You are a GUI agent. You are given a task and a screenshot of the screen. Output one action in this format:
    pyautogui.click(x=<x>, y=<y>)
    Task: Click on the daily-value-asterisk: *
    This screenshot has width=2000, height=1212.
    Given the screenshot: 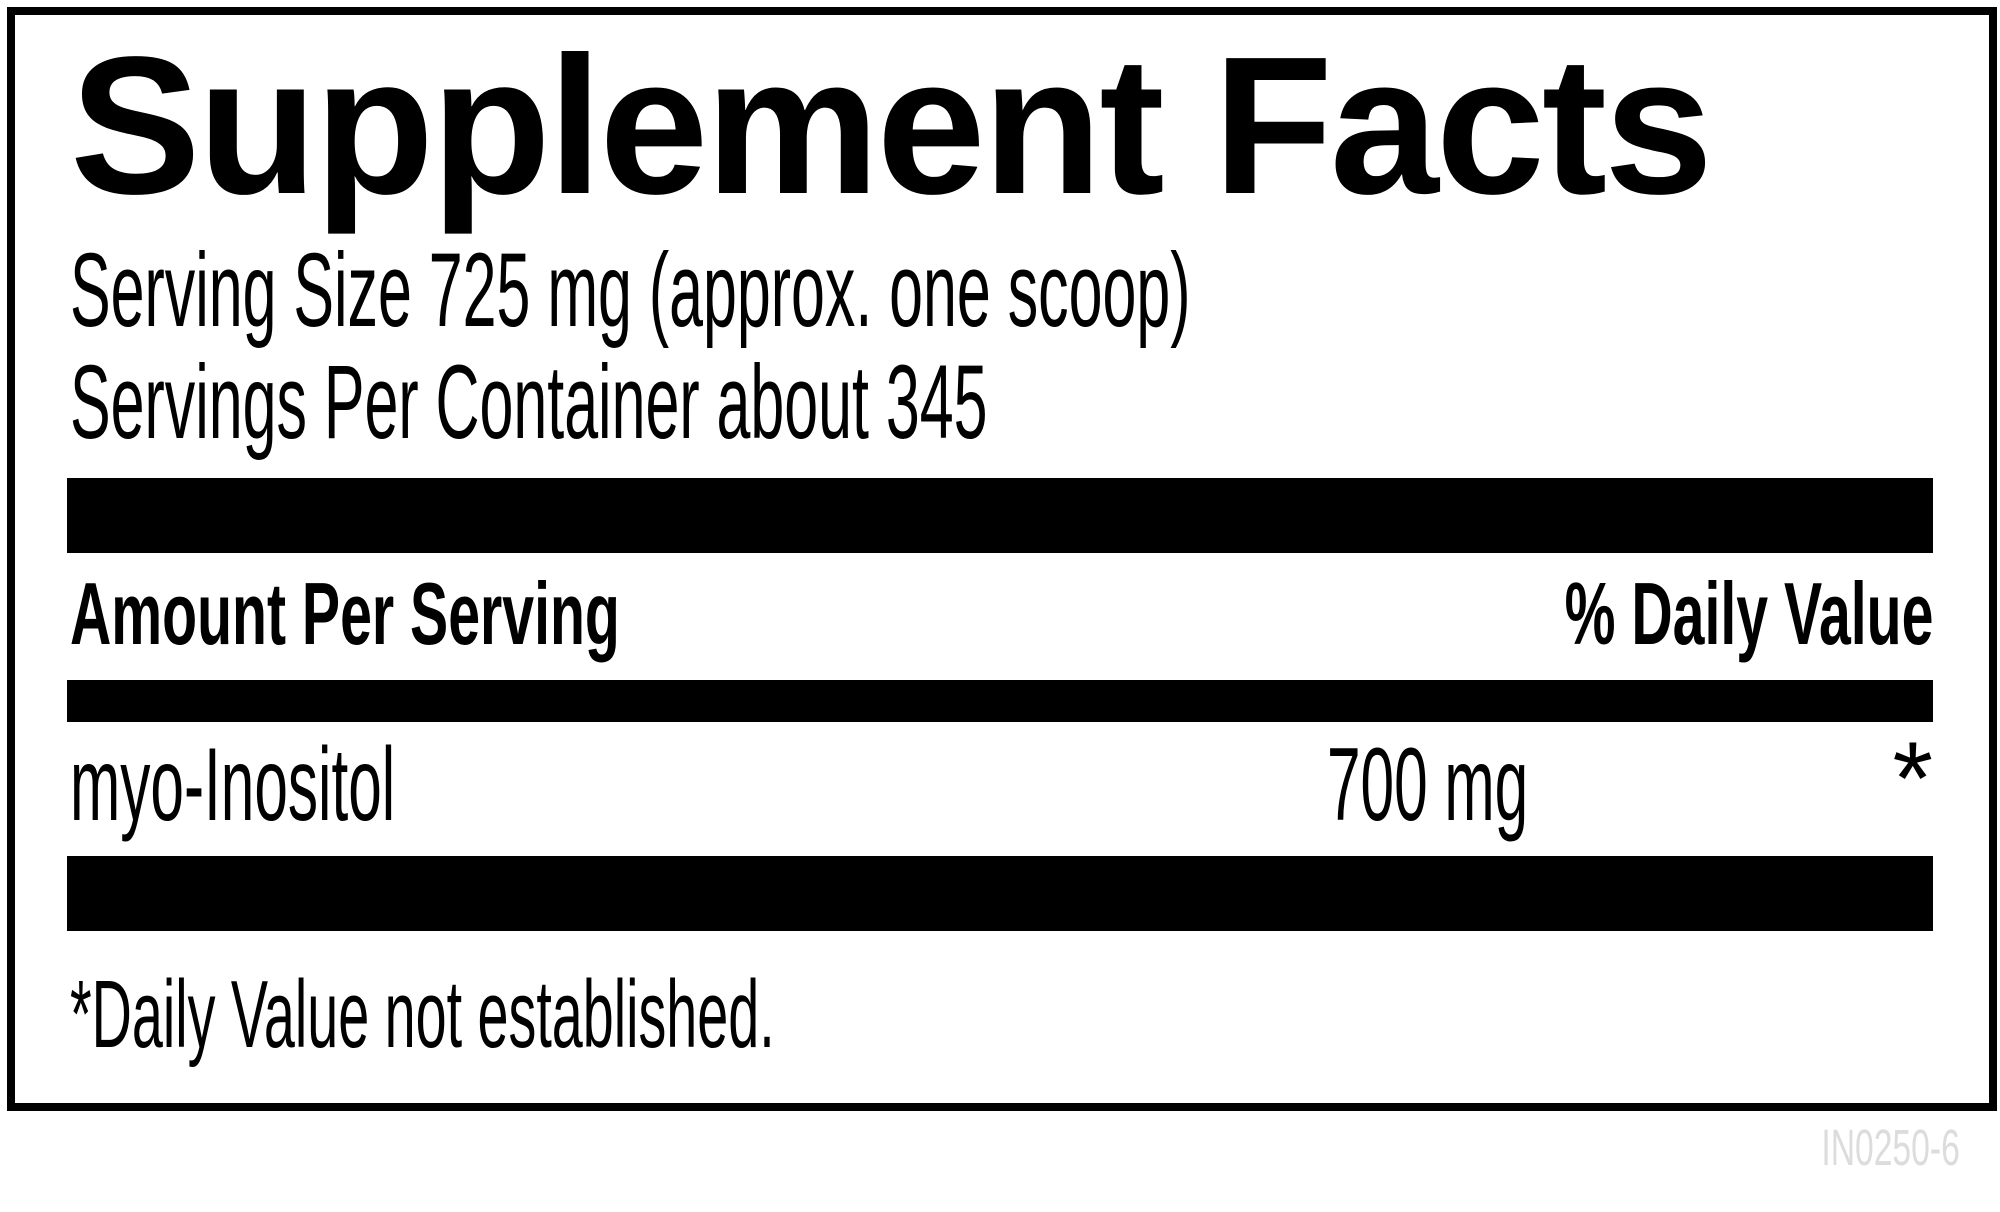 What is the action you would take?
    pyautogui.click(x=1913, y=779)
    